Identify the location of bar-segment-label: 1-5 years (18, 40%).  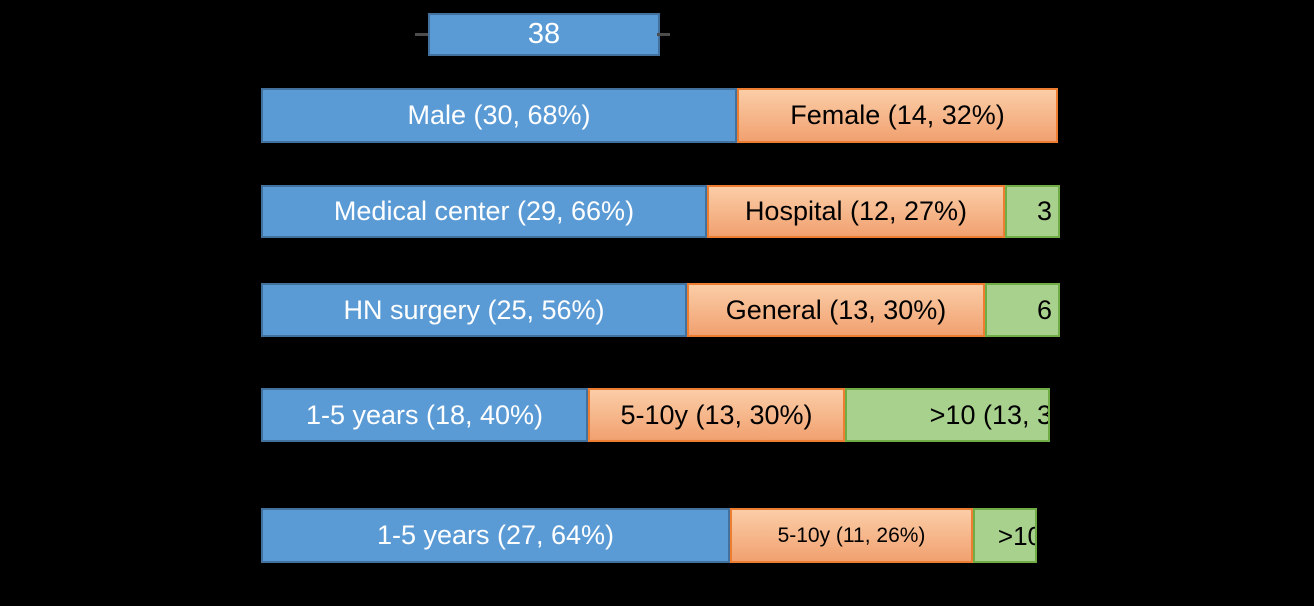
(424, 414).